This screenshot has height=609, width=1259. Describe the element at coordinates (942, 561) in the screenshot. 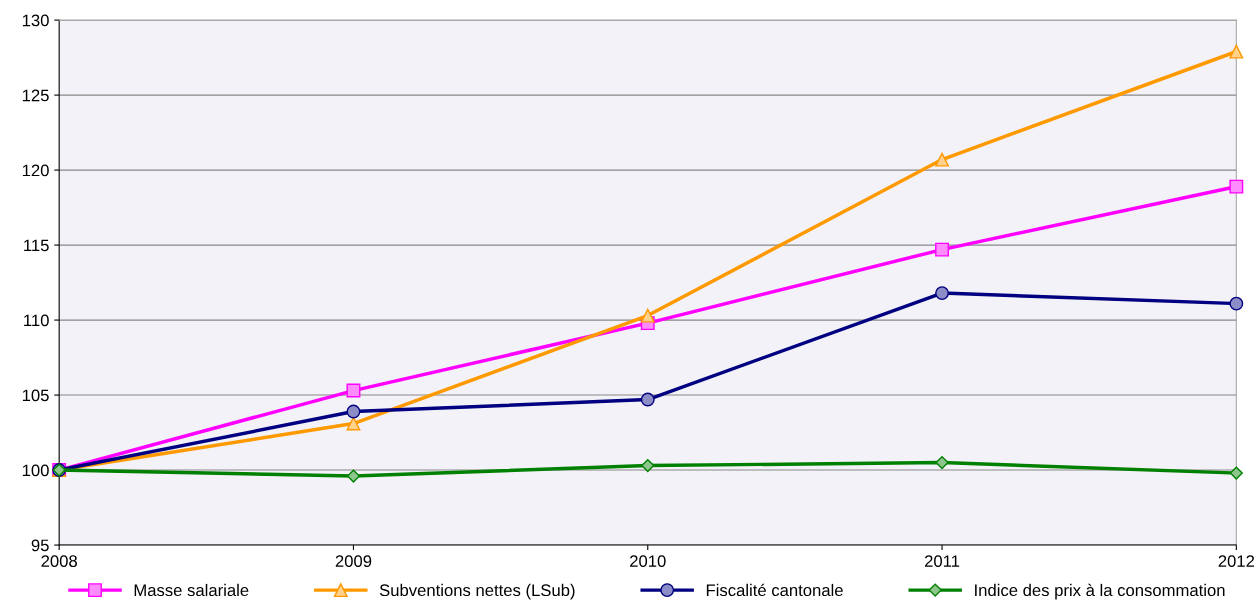

I see `x-tick-label: 2011` at that location.